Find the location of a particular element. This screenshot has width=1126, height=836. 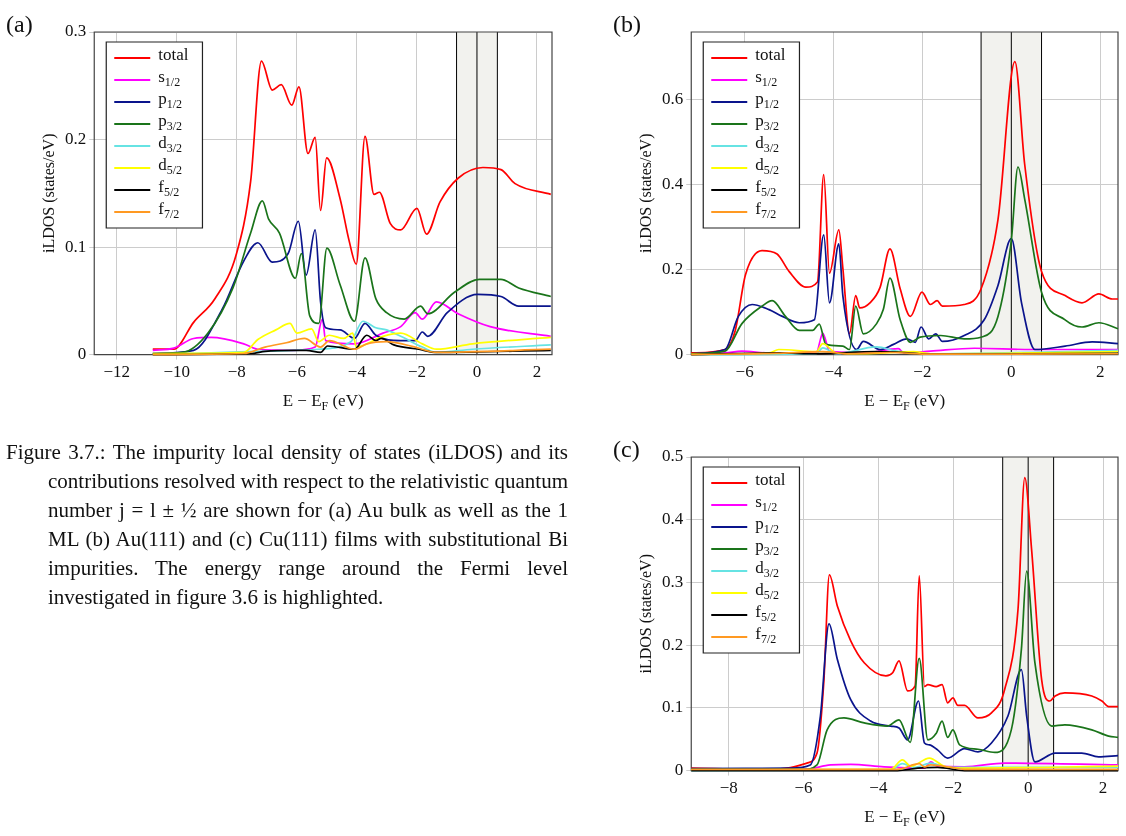

caption: Figure 3.7.: The impurity local density of states (iLDOS) and its contributions resolved with respect to the relativistic quantum number j = l ± ½ are shown for (a) Au bulk as well as the 1 ML (b) Au(111) and (c) Cu(111) films with substitutional Bi impurities. The energy range around the Fermi level investigated in figure 3.6 is highlighted. is located at coordinates (287, 525).